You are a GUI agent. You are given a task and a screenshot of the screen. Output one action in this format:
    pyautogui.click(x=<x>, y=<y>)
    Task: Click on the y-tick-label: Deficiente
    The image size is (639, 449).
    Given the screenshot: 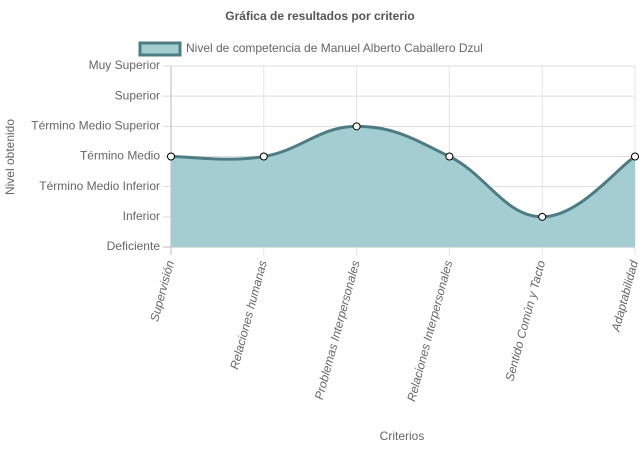 What is the action you would take?
    pyautogui.click(x=134, y=246)
    